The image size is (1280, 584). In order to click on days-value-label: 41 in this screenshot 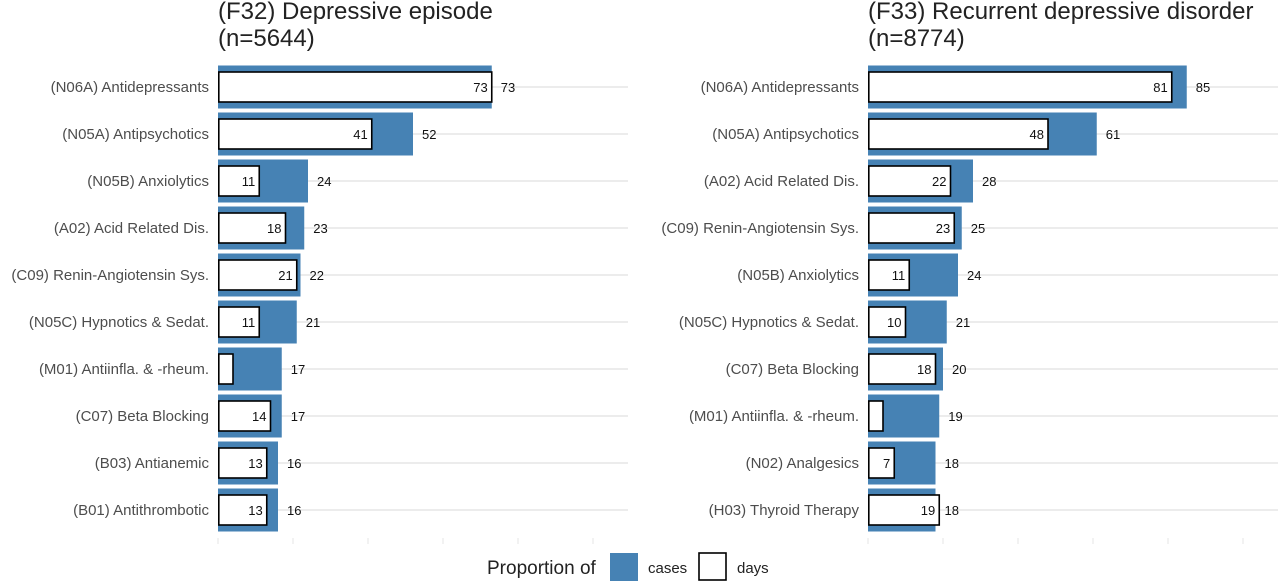, I will do `click(360, 134)`.